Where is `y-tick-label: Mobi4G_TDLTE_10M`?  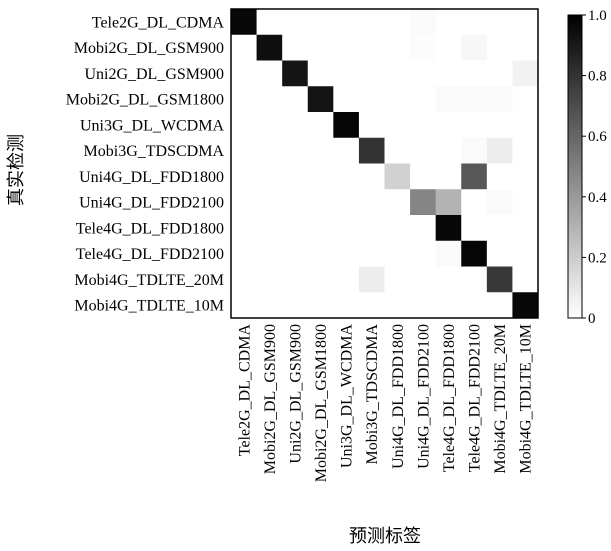
y-tick-label: Mobi4G_TDLTE_10M is located at coordinates (149, 306).